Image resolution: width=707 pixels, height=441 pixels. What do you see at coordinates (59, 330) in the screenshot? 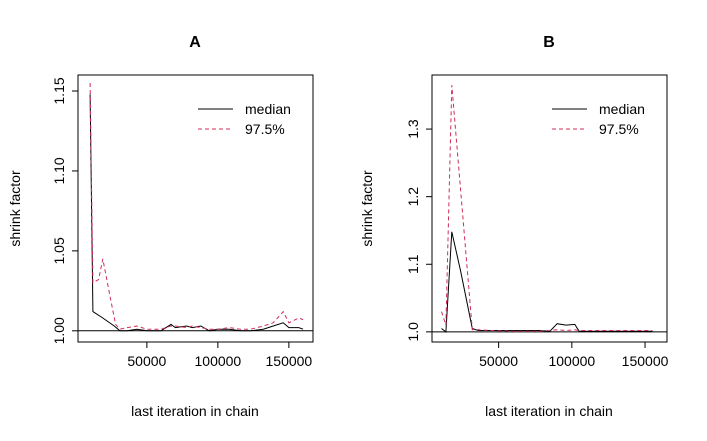
I see `y-tick-label: 1.00` at bounding box center [59, 330].